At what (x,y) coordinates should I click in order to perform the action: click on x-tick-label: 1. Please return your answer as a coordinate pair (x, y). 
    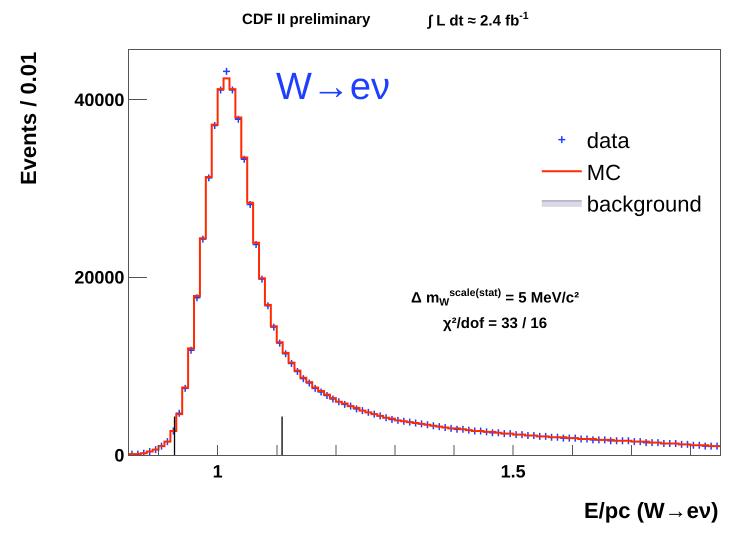
    Looking at the image, I should click on (217, 472).